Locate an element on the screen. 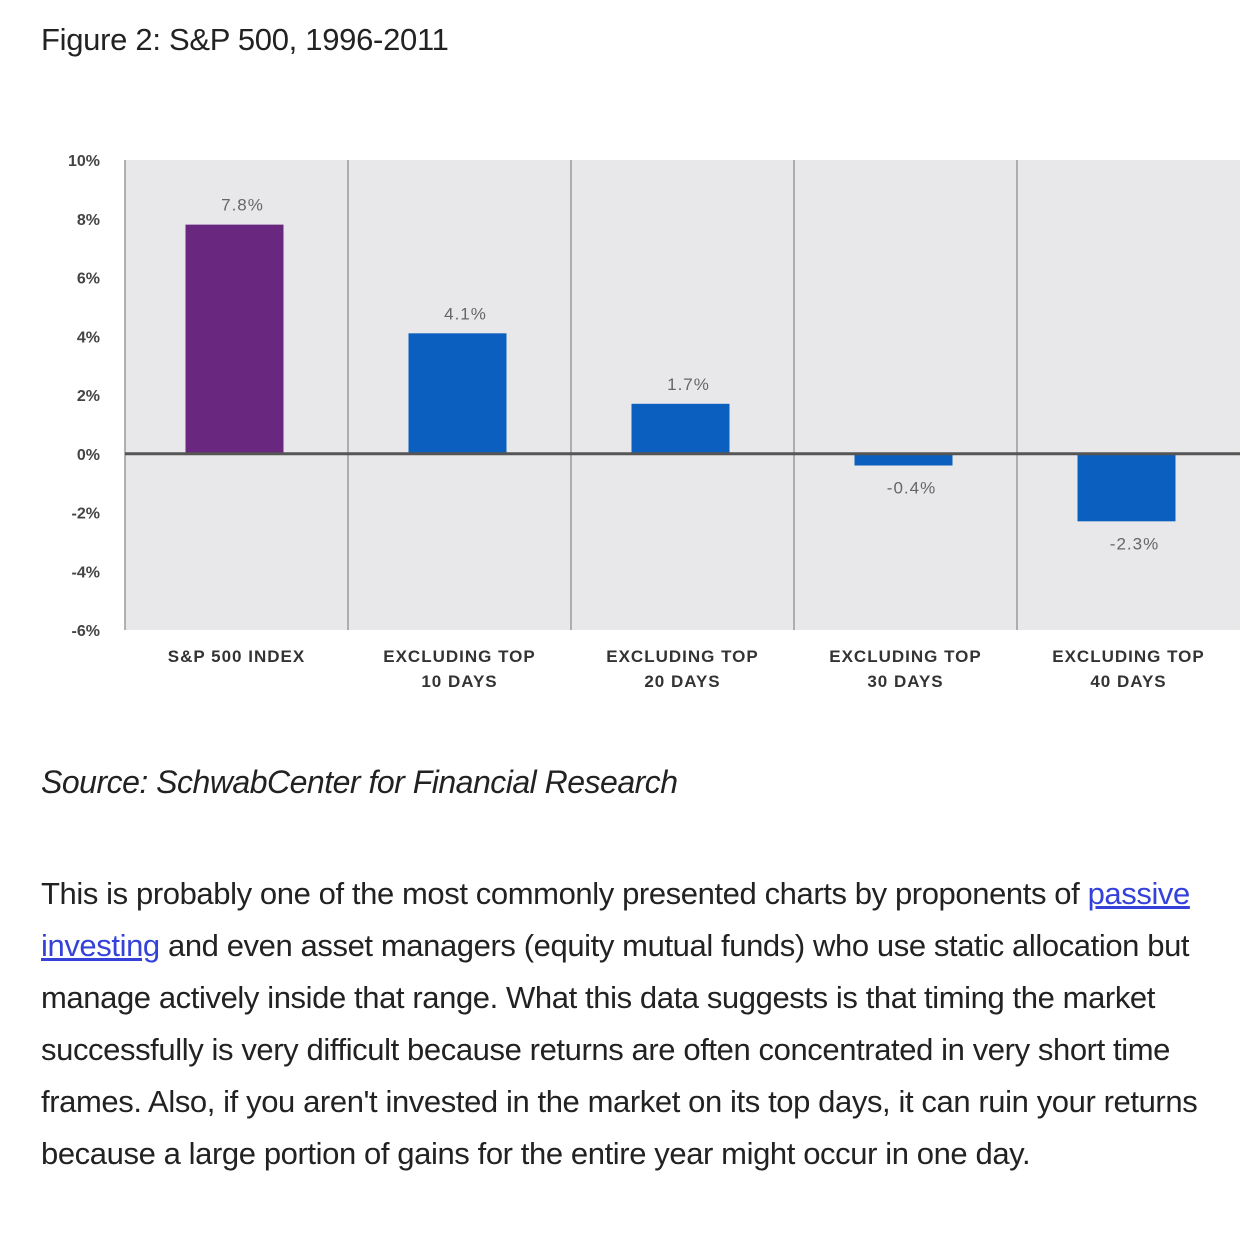 Image resolution: width=1254 pixels, height=1246 pixels. y-tick-label: 2% is located at coordinates (88, 396).